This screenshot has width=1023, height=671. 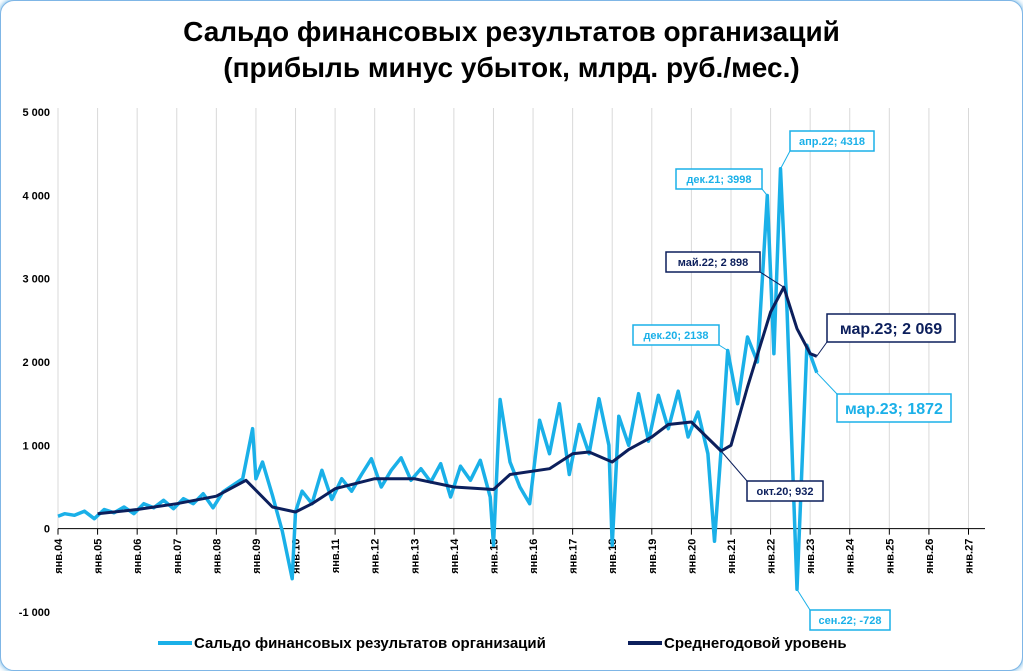 I want to click on y-tick-label: 1 000, so click(x=36, y=446).